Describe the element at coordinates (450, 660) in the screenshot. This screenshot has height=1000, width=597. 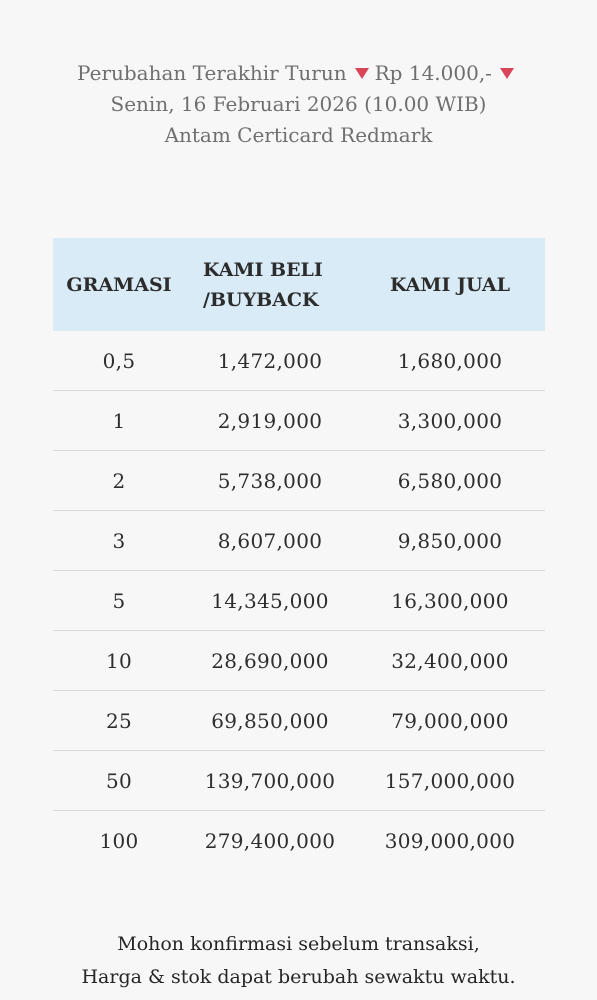
I see `cell-sell: 32,400,000` at that location.